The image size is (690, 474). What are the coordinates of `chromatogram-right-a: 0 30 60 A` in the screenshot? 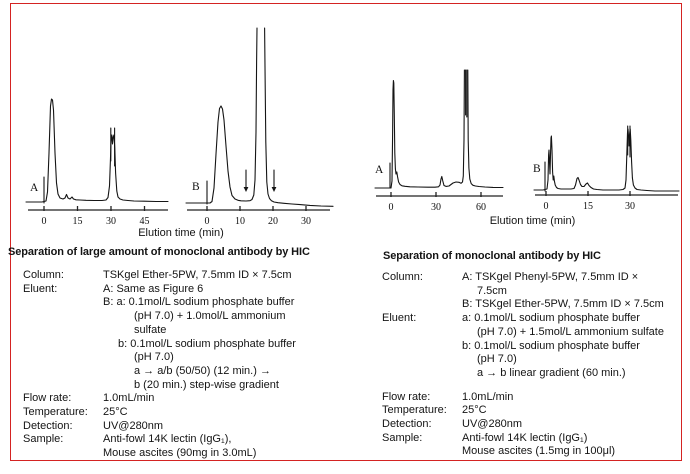 It's located at (439, 141).